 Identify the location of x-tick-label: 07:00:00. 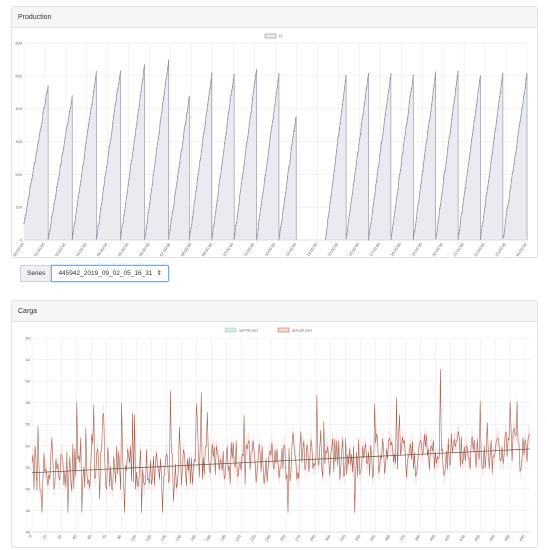
(164, 249).